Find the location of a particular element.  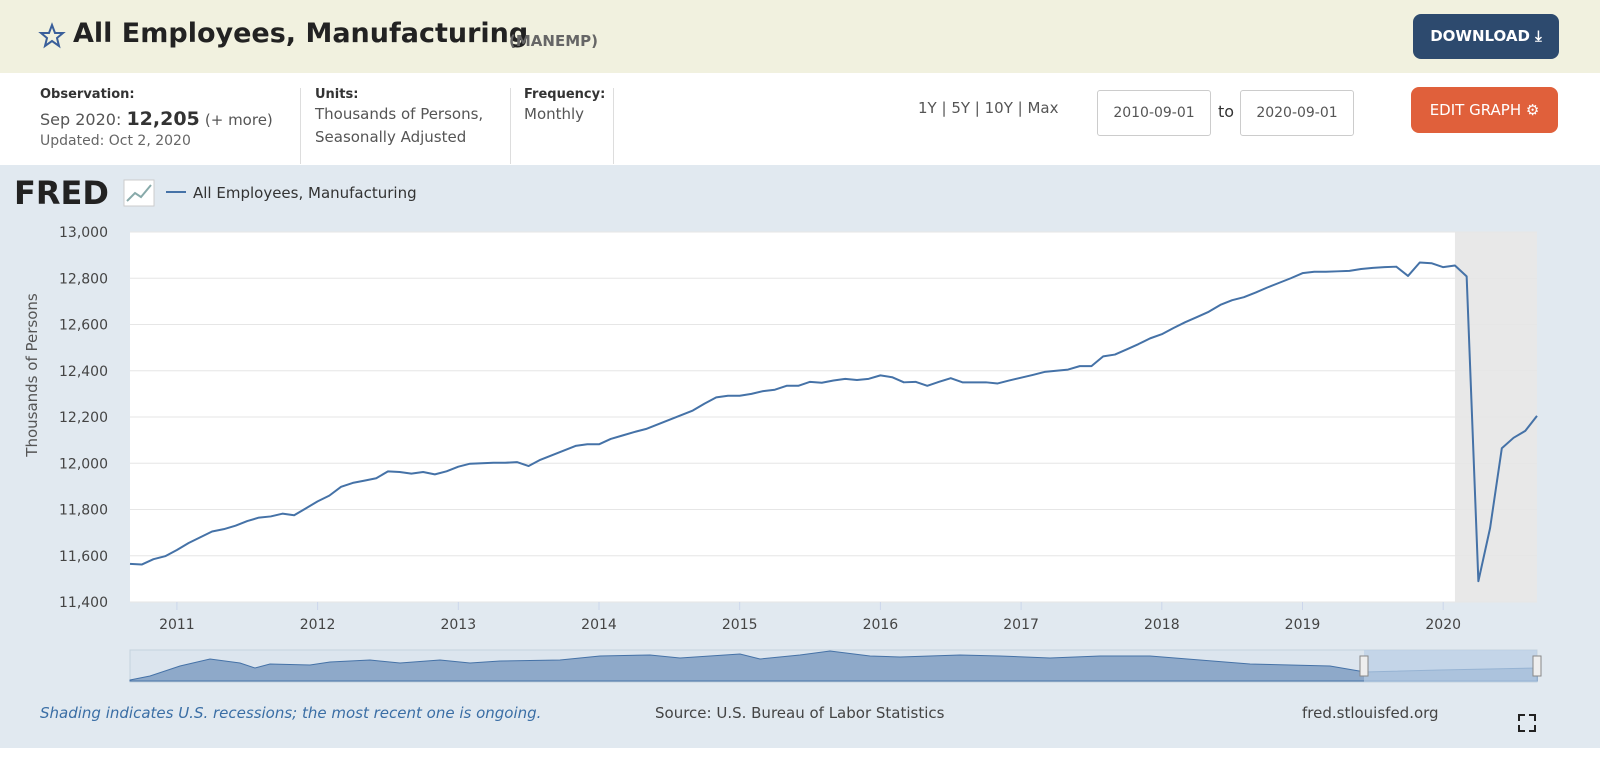

header-bar is located at coordinates (800, 36).